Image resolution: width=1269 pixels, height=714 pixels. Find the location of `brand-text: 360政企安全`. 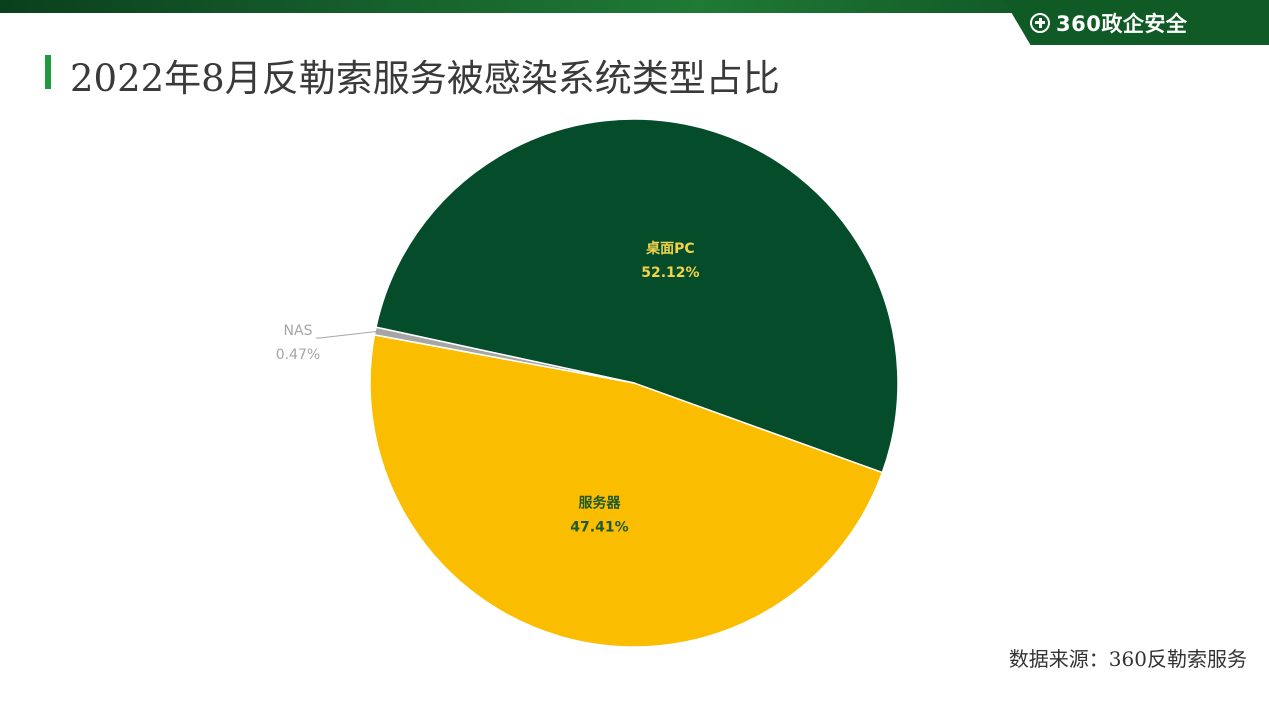

brand-text: 360政企安全 is located at coordinates (1122, 24).